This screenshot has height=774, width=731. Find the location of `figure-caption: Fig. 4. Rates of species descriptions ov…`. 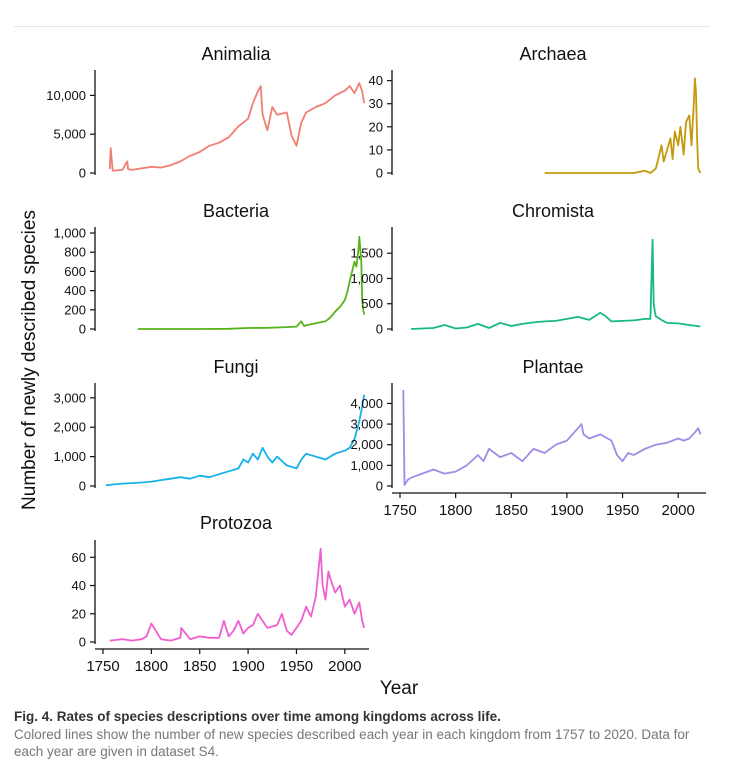

figure-caption: Fig. 4. Rates of species descriptions ov… is located at coordinates (364, 734).